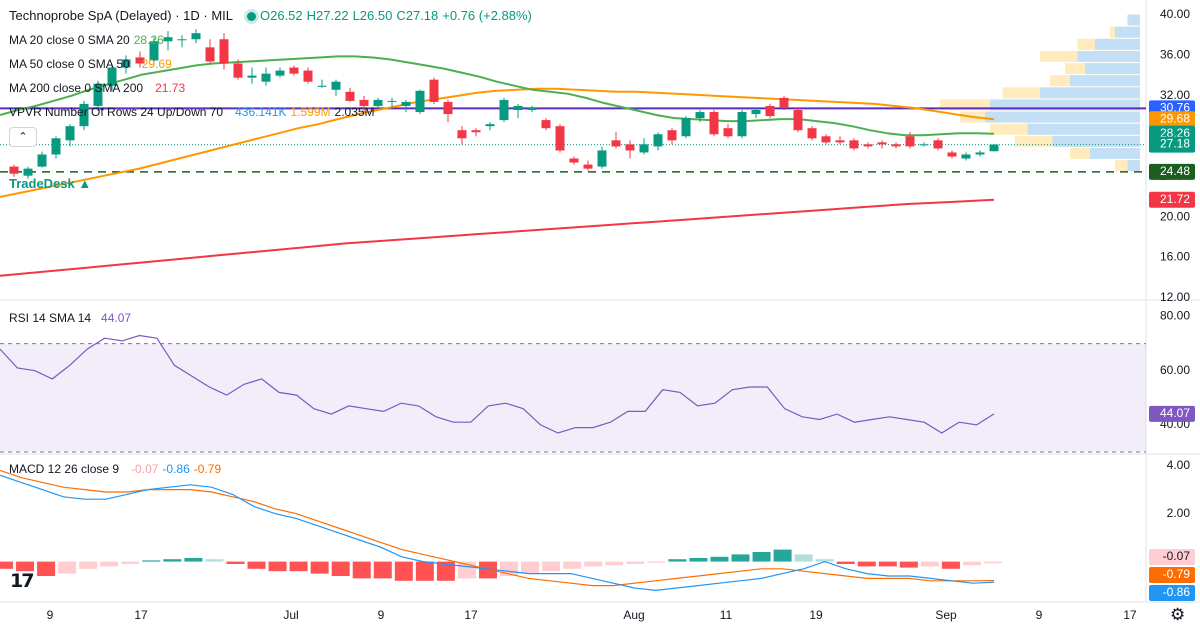 The width and height of the screenshot is (1200, 630). Describe the element at coordinates (117, 469) in the screenshot. I see `macd-legend: MACD 12 26 close 9 -0.07 -0.86 -0.79` at that location.